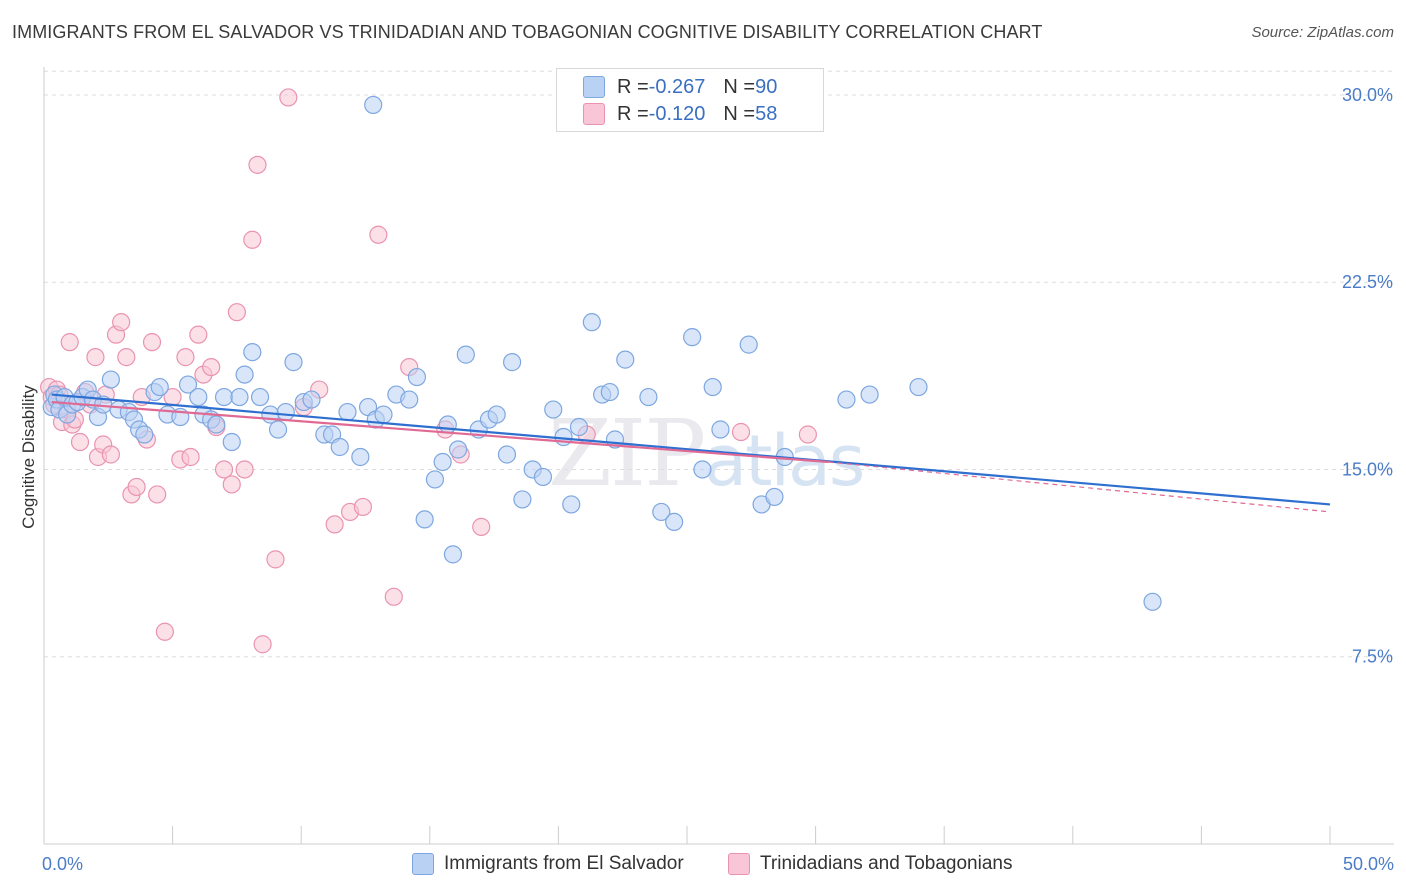  I want to click on y-tick-label: 7.5%, so click(1372, 657).